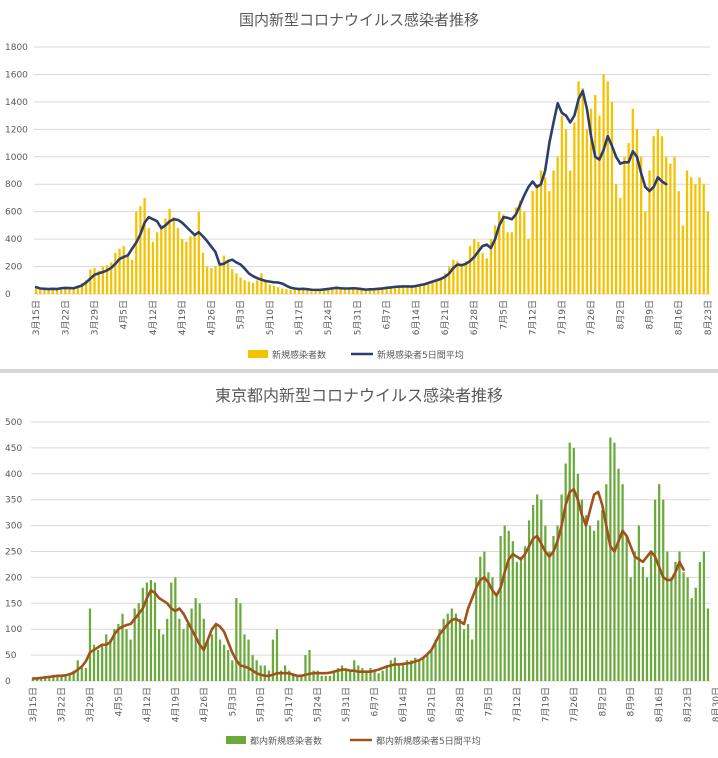 The image size is (718, 758). Describe the element at coordinates (13, 423) in the screenshot. I see `y-tick-label: 500` at that location.